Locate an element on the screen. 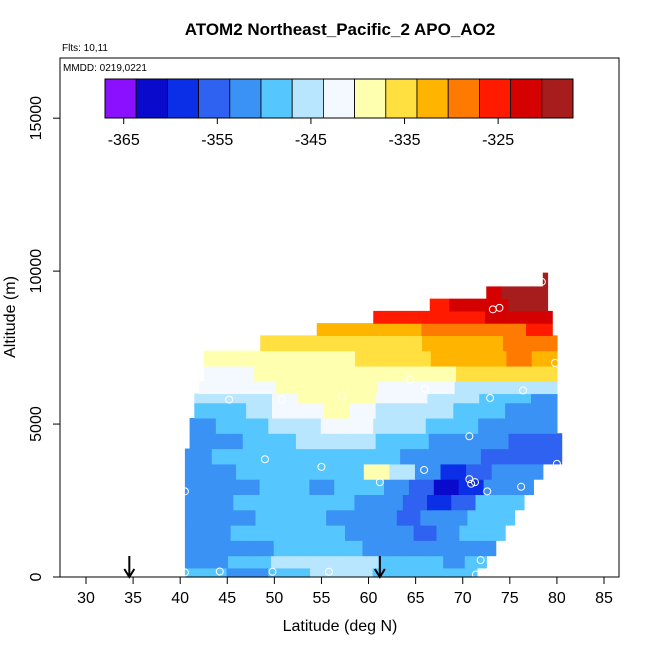 The image size is (650, 650). x-tick-label: 65 is located at coordinates (416, 598).